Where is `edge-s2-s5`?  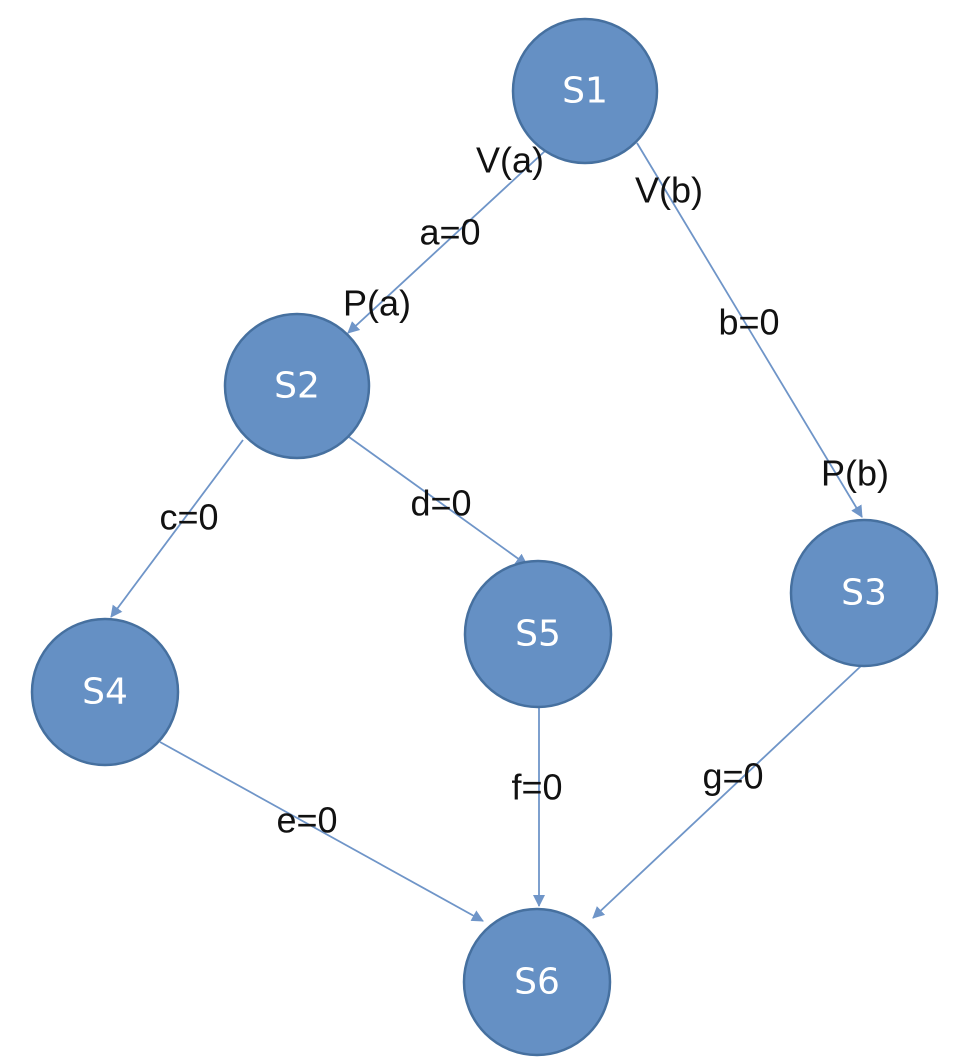
edge-s2-s5 is located at coordinates (438, 501).